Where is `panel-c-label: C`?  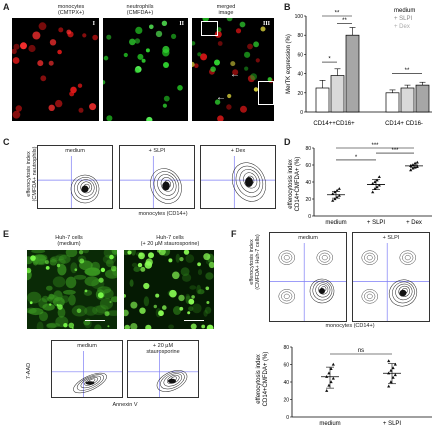 panel-c-label: C is located at coordinates (6, 142).